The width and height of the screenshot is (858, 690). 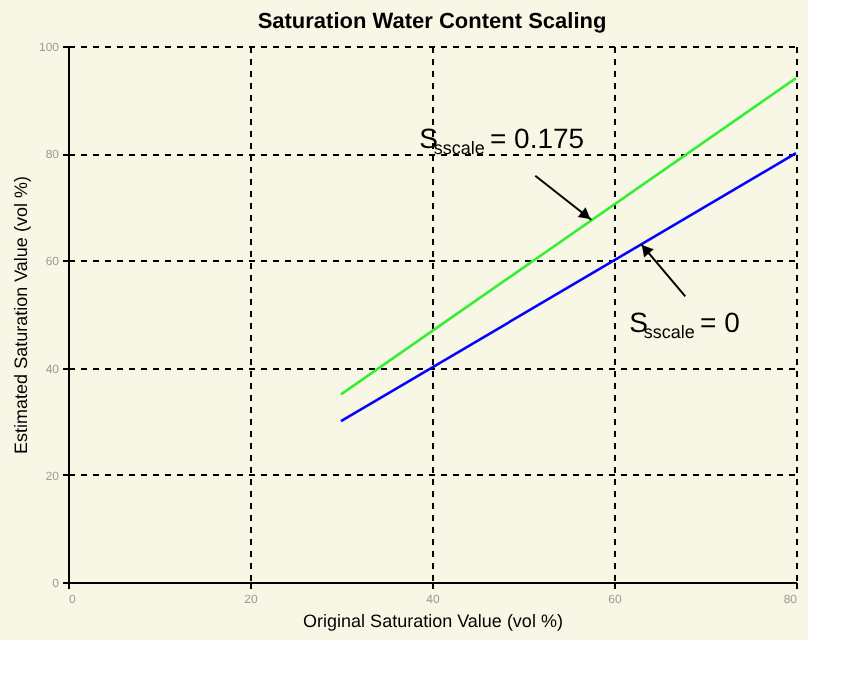 I want to click on y-axis-title: Estimated Saturation Value (vol %), so click(x=20, y=315).